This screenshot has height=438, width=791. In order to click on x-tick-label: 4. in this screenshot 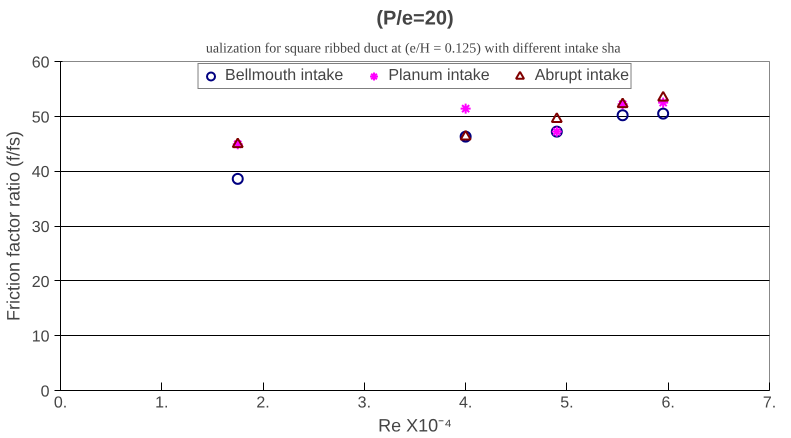, I will do `click(465, 403)`.